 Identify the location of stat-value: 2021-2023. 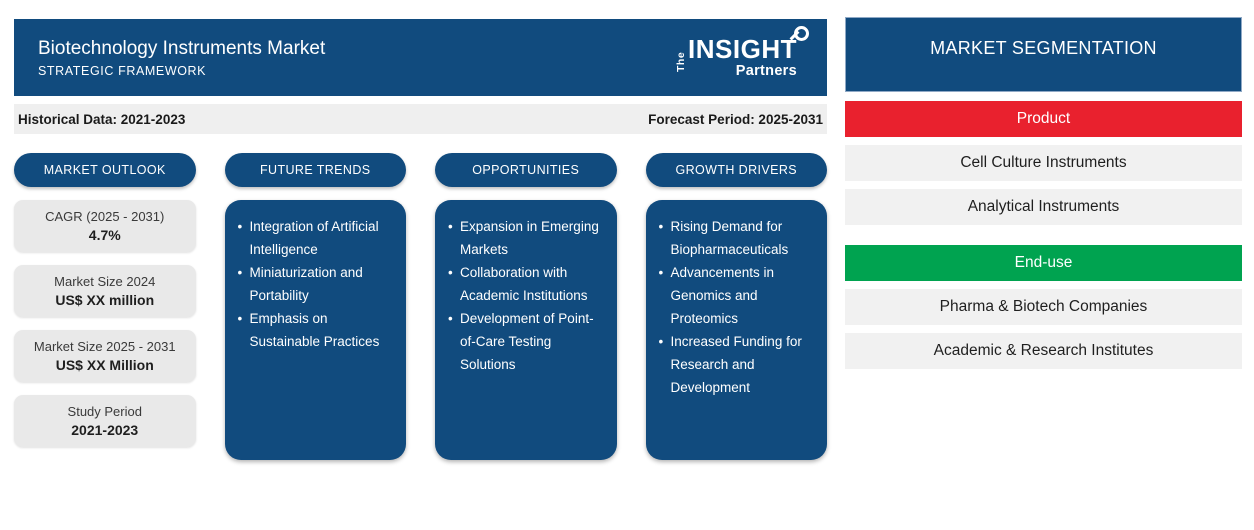
(105, 430).